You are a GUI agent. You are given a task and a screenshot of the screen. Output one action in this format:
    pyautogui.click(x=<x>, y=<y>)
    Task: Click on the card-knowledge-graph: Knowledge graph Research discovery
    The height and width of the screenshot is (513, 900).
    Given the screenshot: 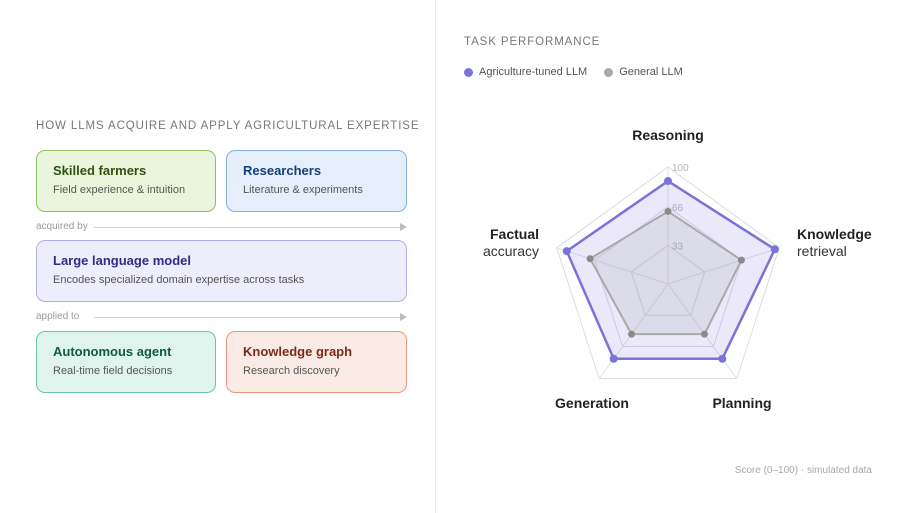 What is the action you would take?
    pyautogui.click(x=316, y=362)
    